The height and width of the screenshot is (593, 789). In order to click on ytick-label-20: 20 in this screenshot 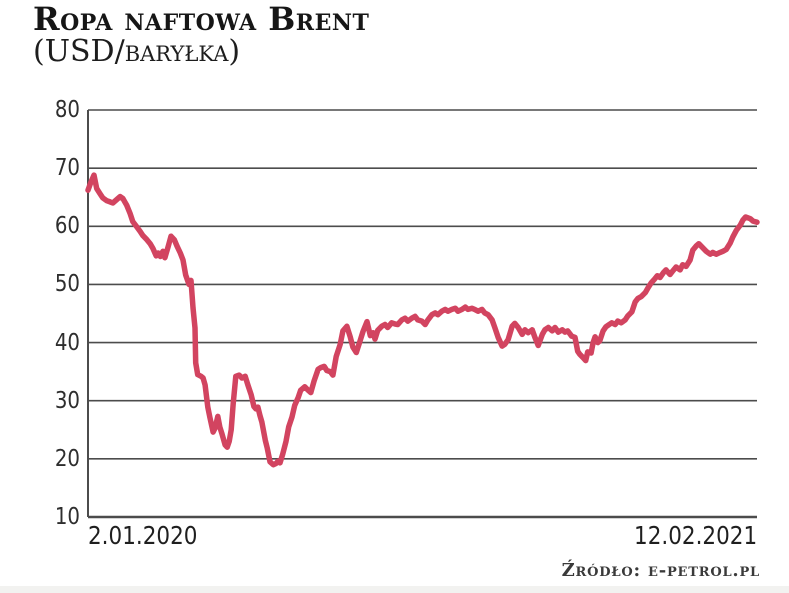, I will do `click(67, 458)`.